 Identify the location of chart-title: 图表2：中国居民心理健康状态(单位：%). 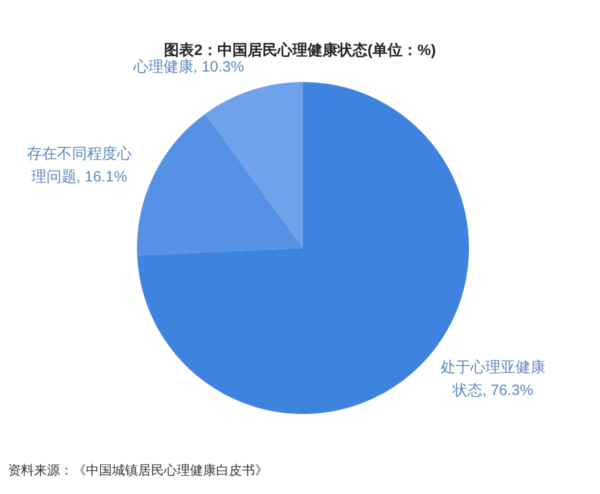
(300, 50).